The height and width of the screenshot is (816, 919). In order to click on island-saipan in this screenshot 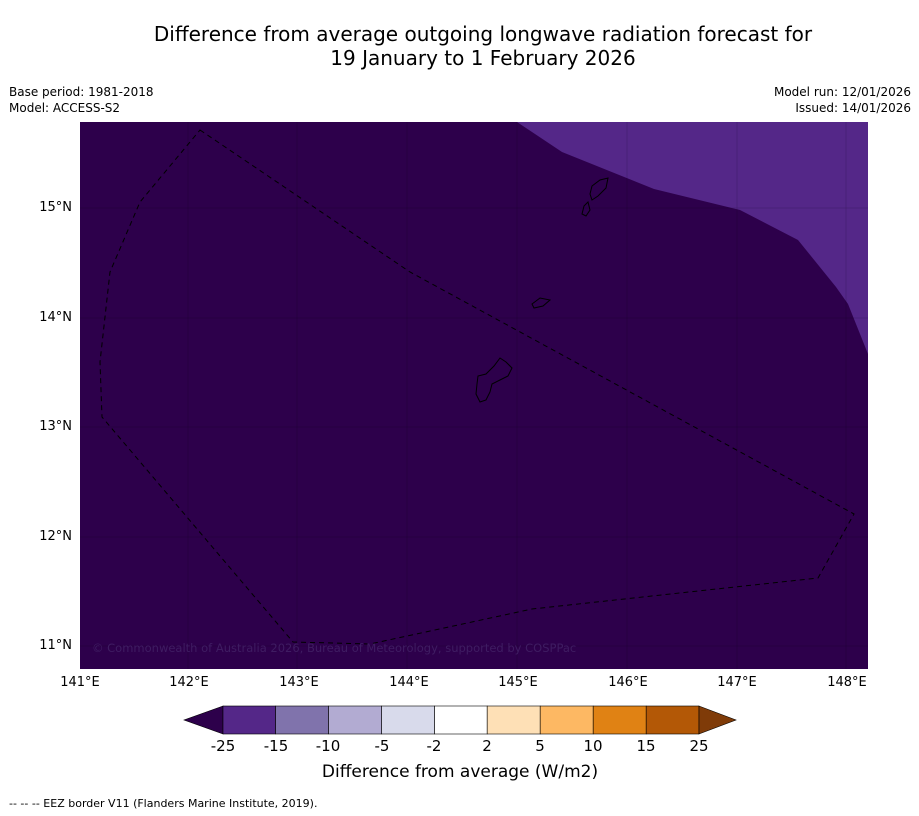, I will do `click(599, 189)`.